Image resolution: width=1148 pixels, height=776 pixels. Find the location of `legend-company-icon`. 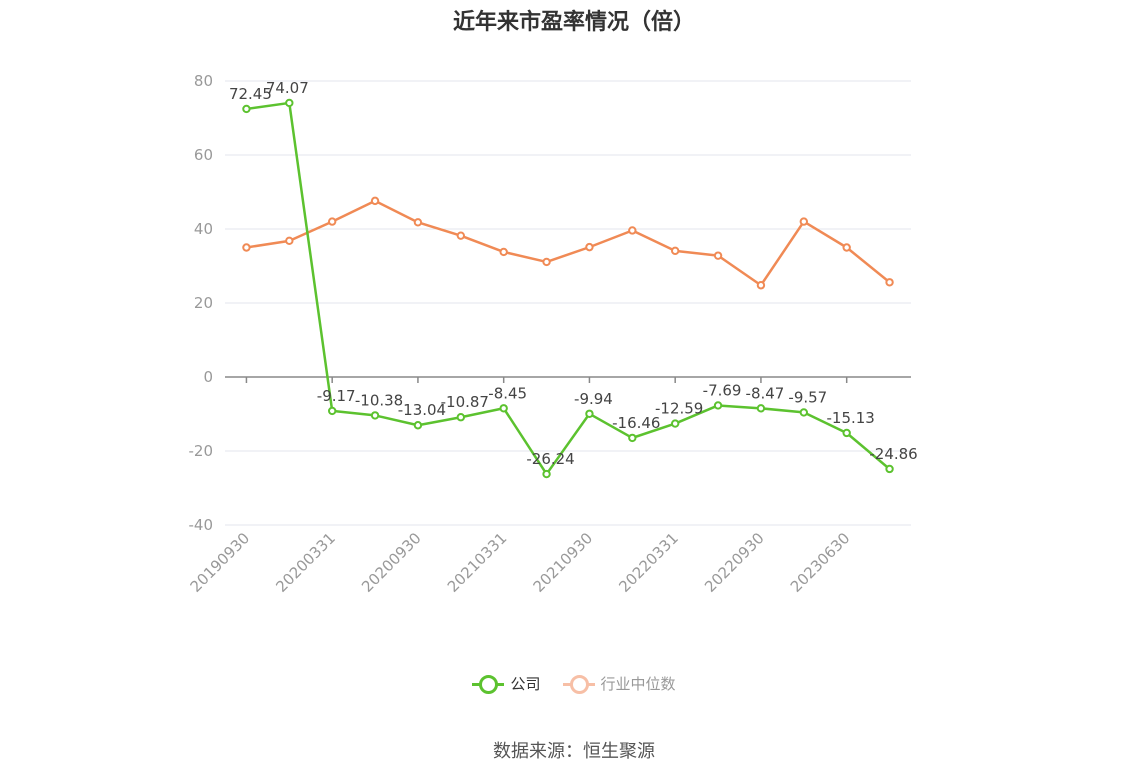

legend-company-icon is located at coordinates (488, 684).